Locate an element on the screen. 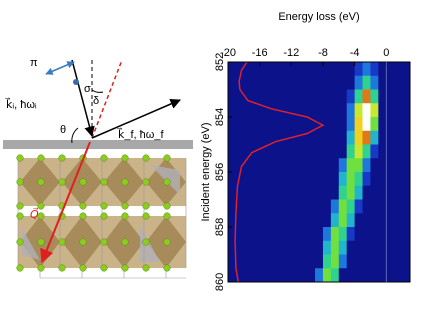 The height and width of the screenshot is (328, 430). xas-curve is located at coordinates (279, 172).